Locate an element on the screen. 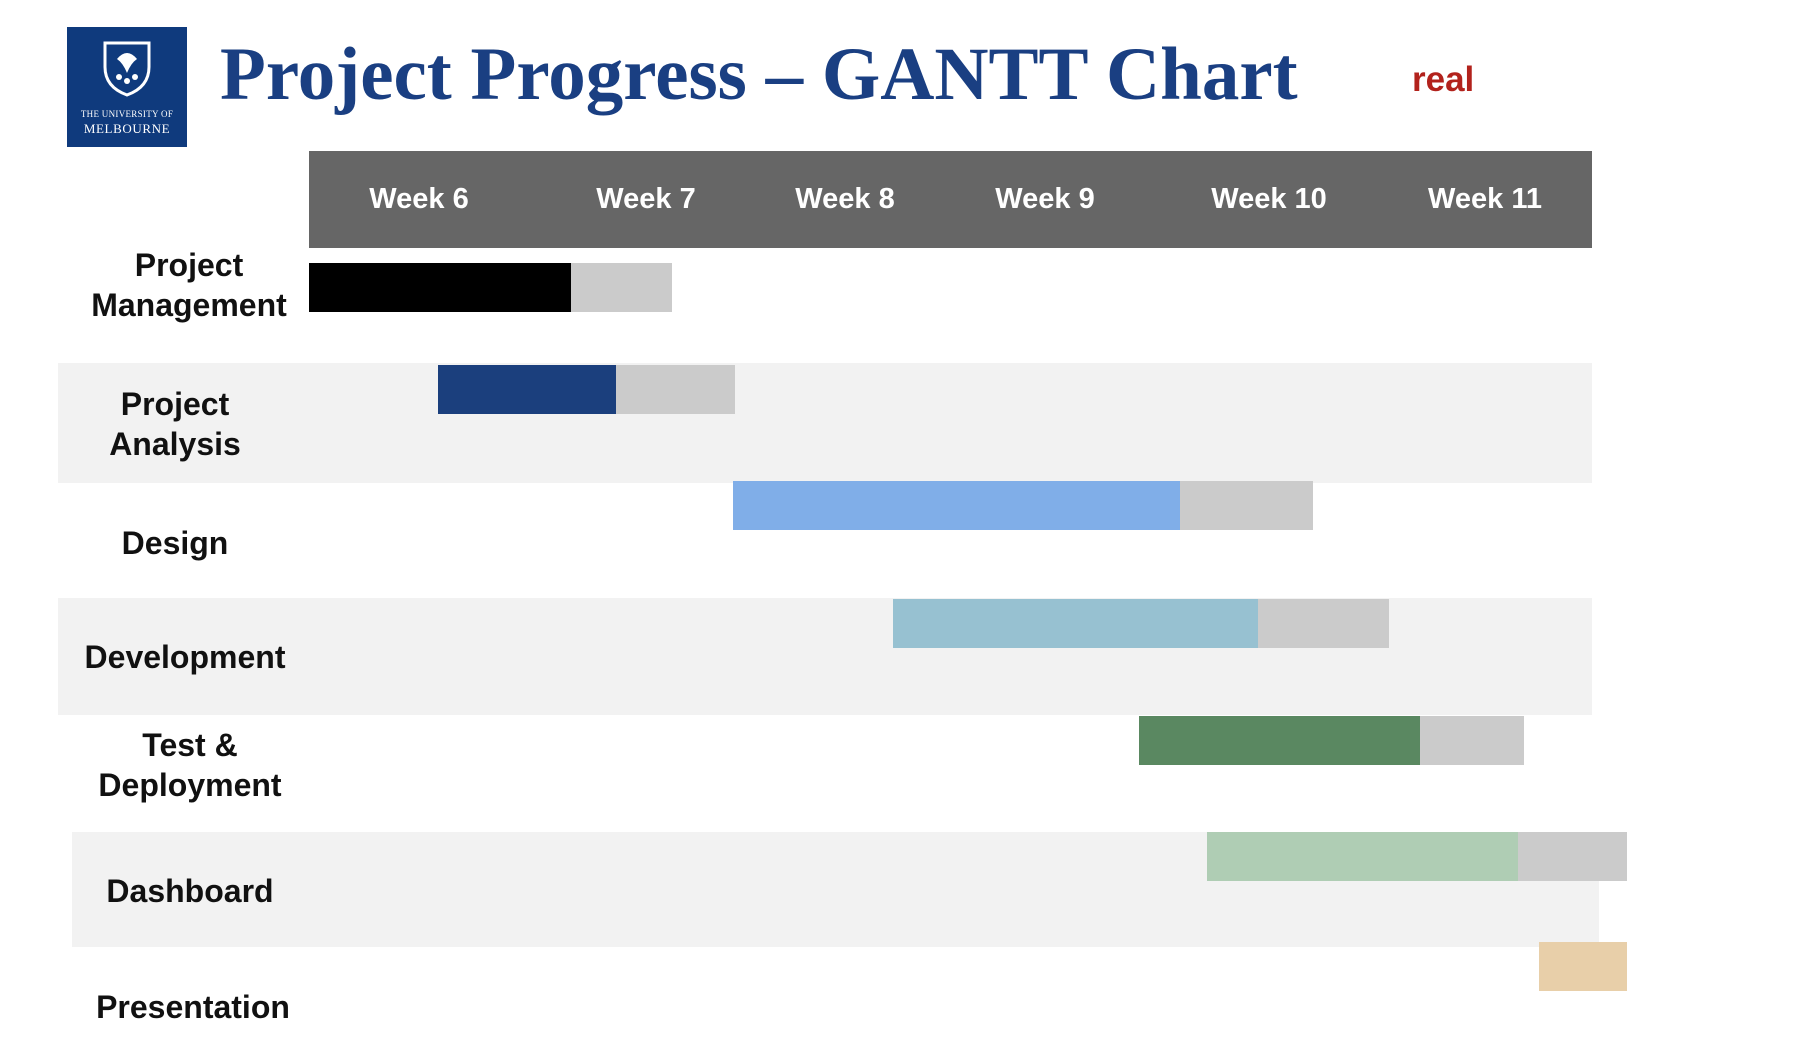 The height and width of the screenshot is (1064, 1806). crest-icon is located at coordinates (127, 69).